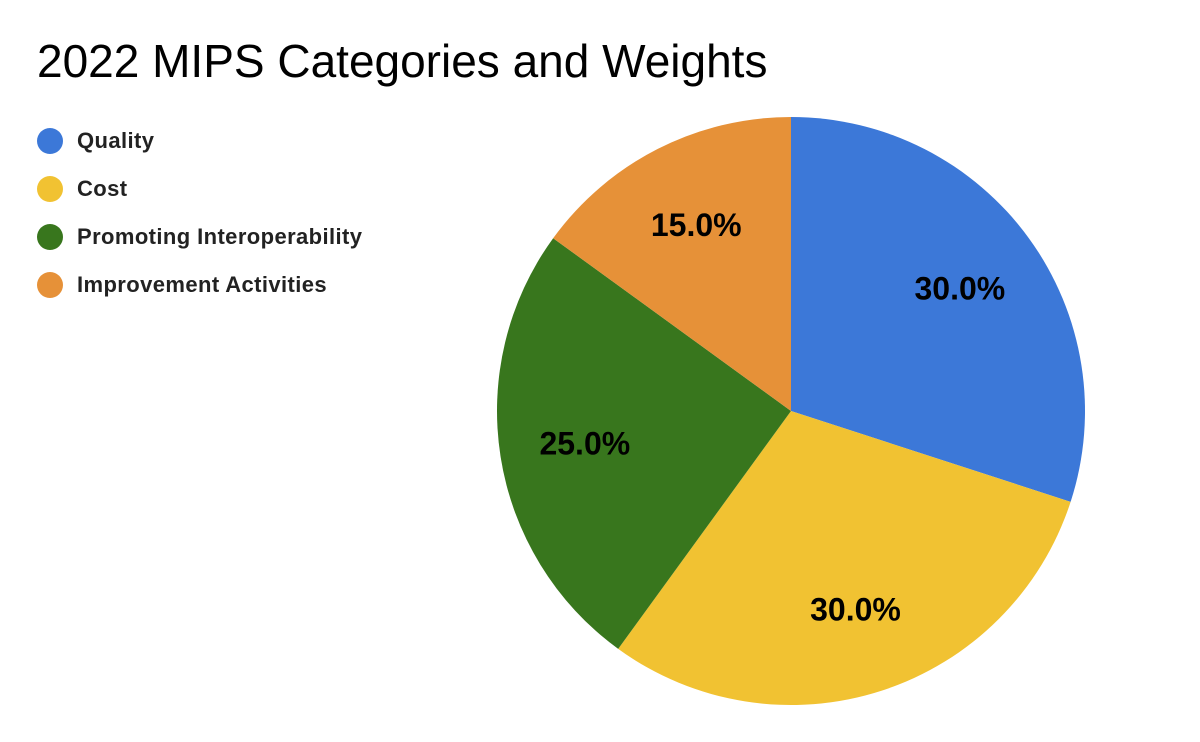 The width and height of the screenshot is (1200, 742). What do you see at coordinates (844, 558) in the screenshot?
I see `pie-slice-cost` at bounding box center [844, 558].